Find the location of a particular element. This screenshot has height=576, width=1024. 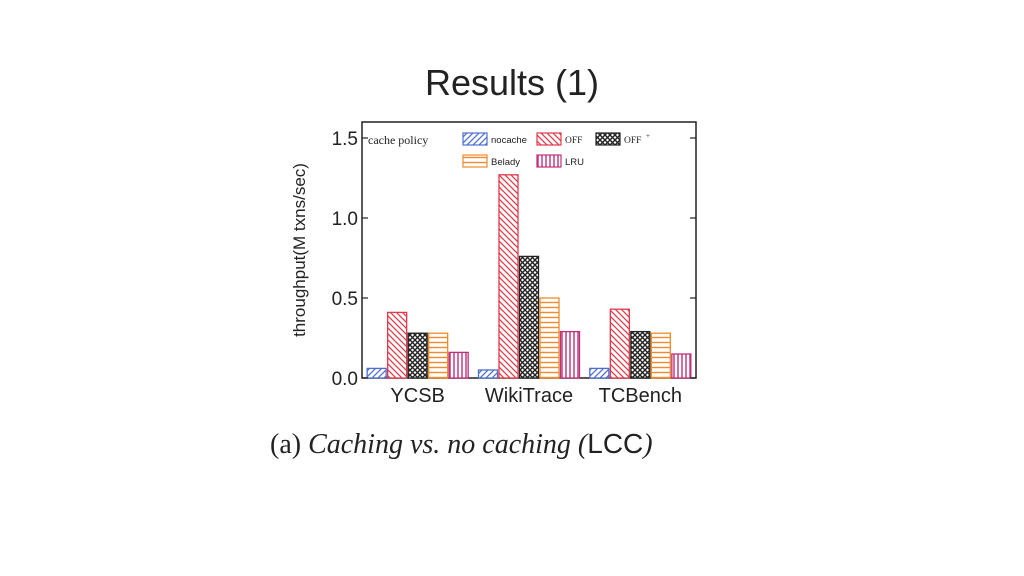

legend-label: nocache is located at coordinates (509, 140).